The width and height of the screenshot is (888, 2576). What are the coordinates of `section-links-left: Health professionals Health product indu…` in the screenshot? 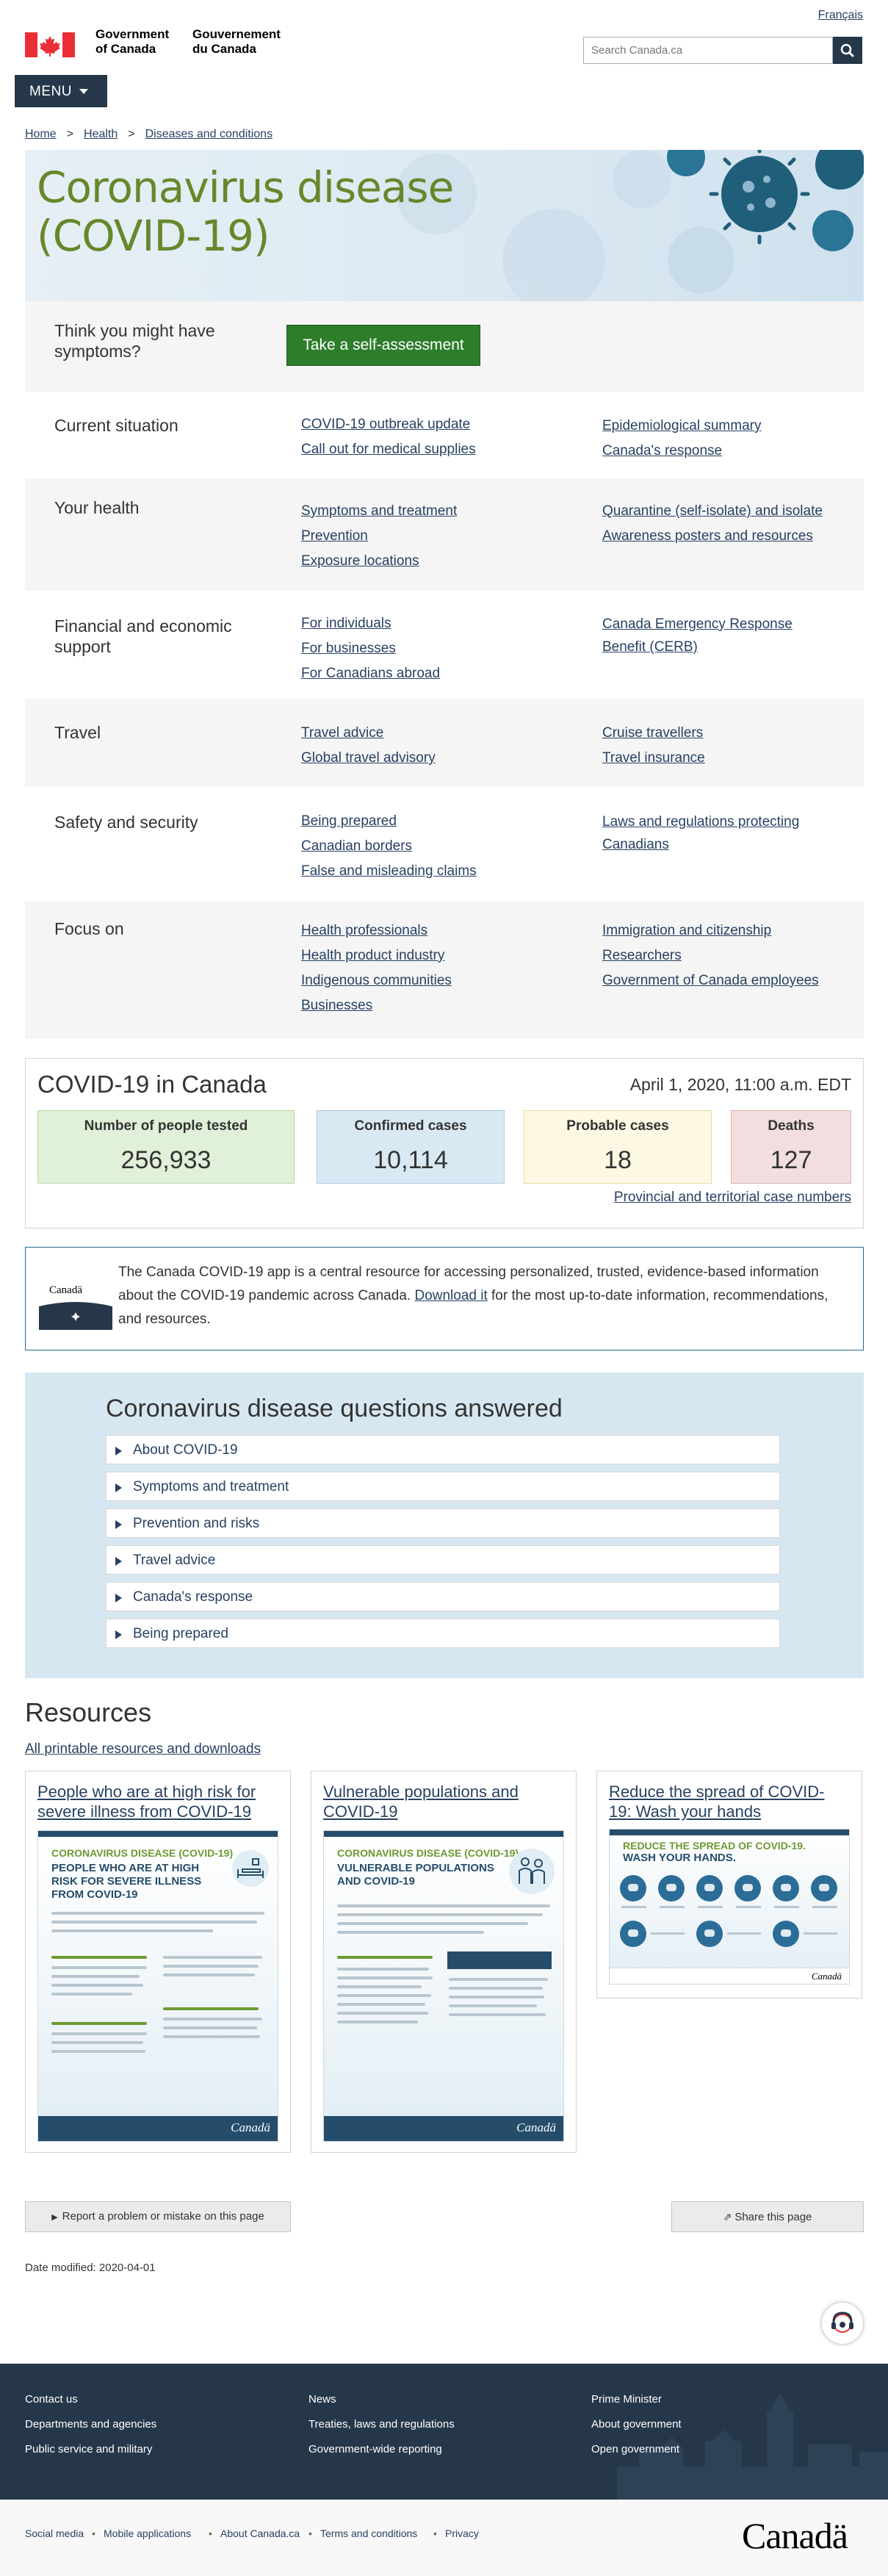 It's located at (376, 968).